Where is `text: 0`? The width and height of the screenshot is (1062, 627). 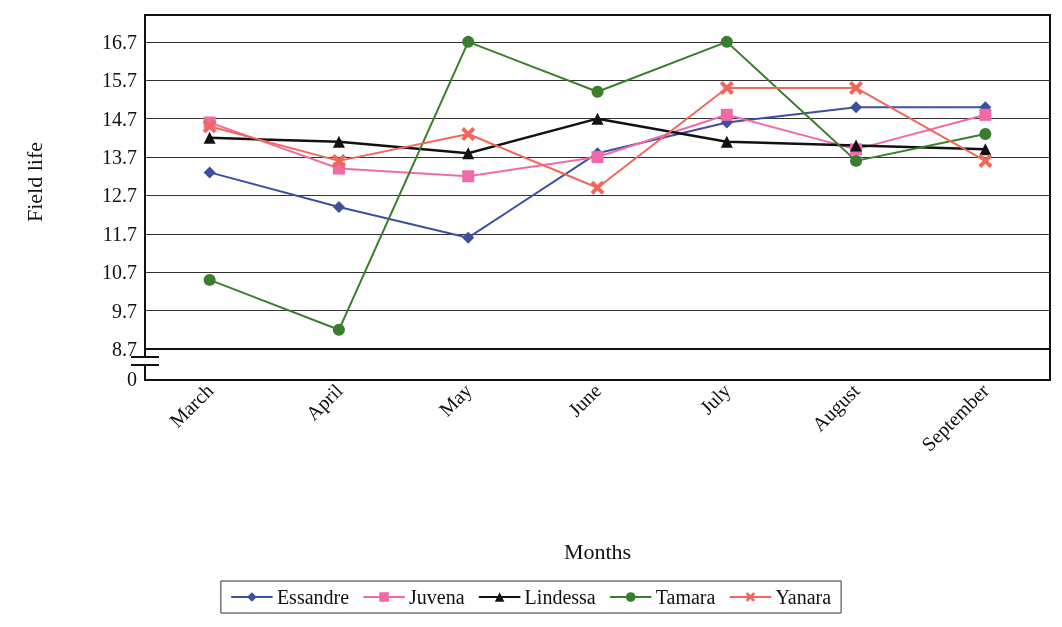 text: 0 is located at coordinates (132, 379).